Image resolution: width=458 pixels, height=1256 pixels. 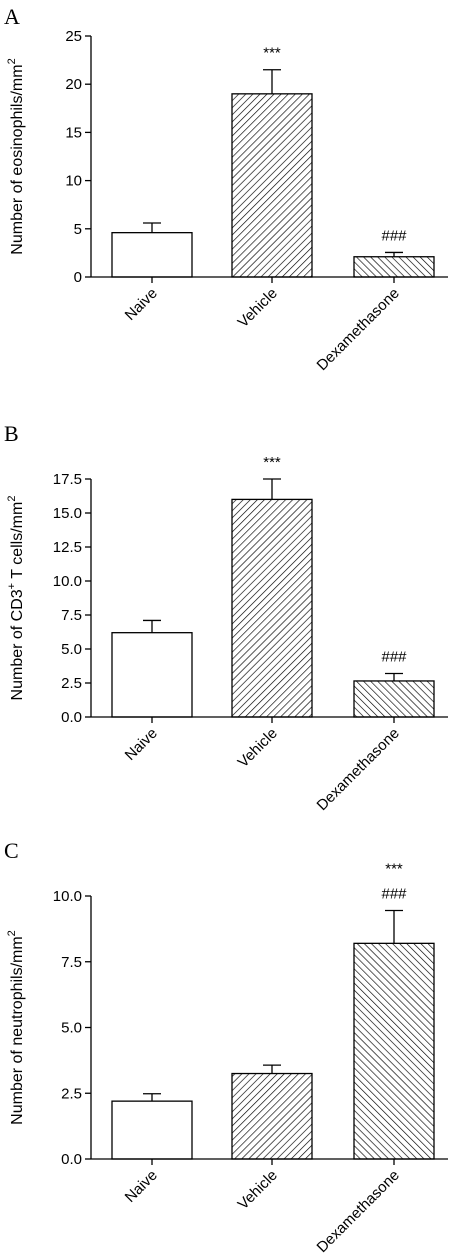 I want to click on y-tick-label: 17.5, so click(x=67, y=479).